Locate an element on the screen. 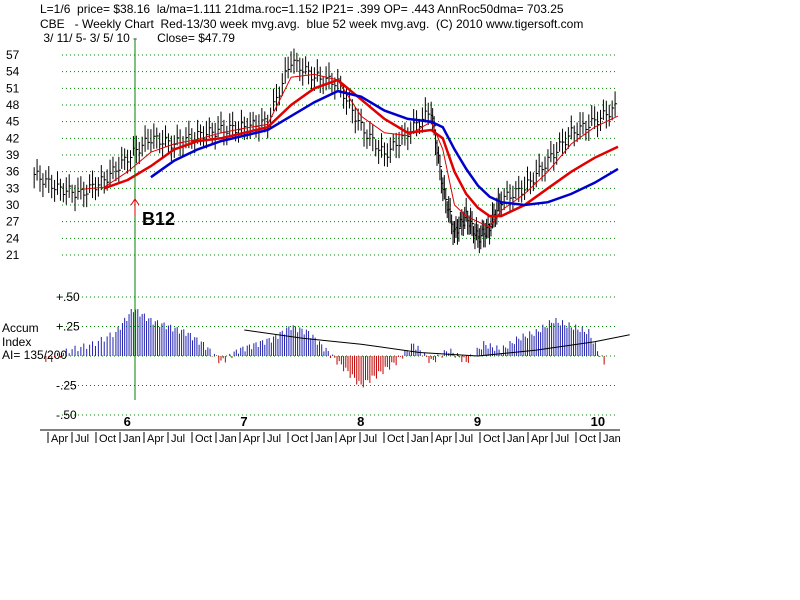  price-tick-label: 33 is located at coordinates (13, 188).